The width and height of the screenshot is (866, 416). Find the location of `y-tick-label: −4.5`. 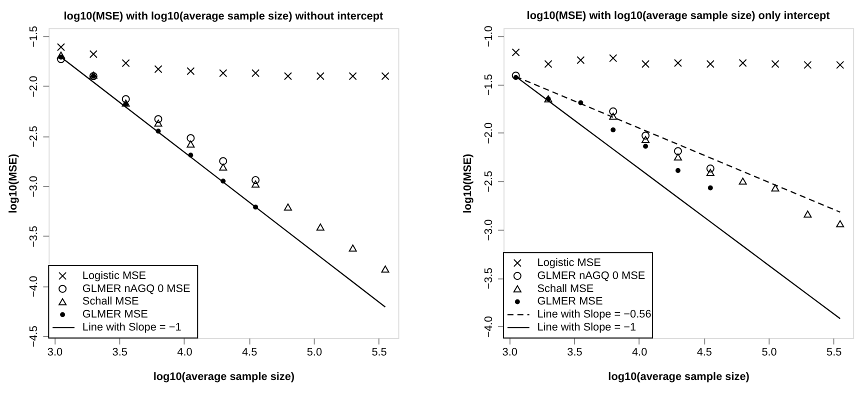

y-tick-label: −4.5 is located at coordinates (34, 337).